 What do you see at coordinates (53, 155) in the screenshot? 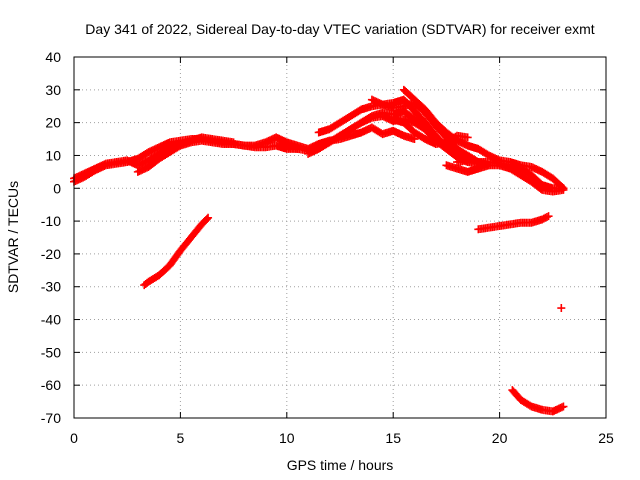
I see `y-tick-label: 10` at bounding box center [53, 155].